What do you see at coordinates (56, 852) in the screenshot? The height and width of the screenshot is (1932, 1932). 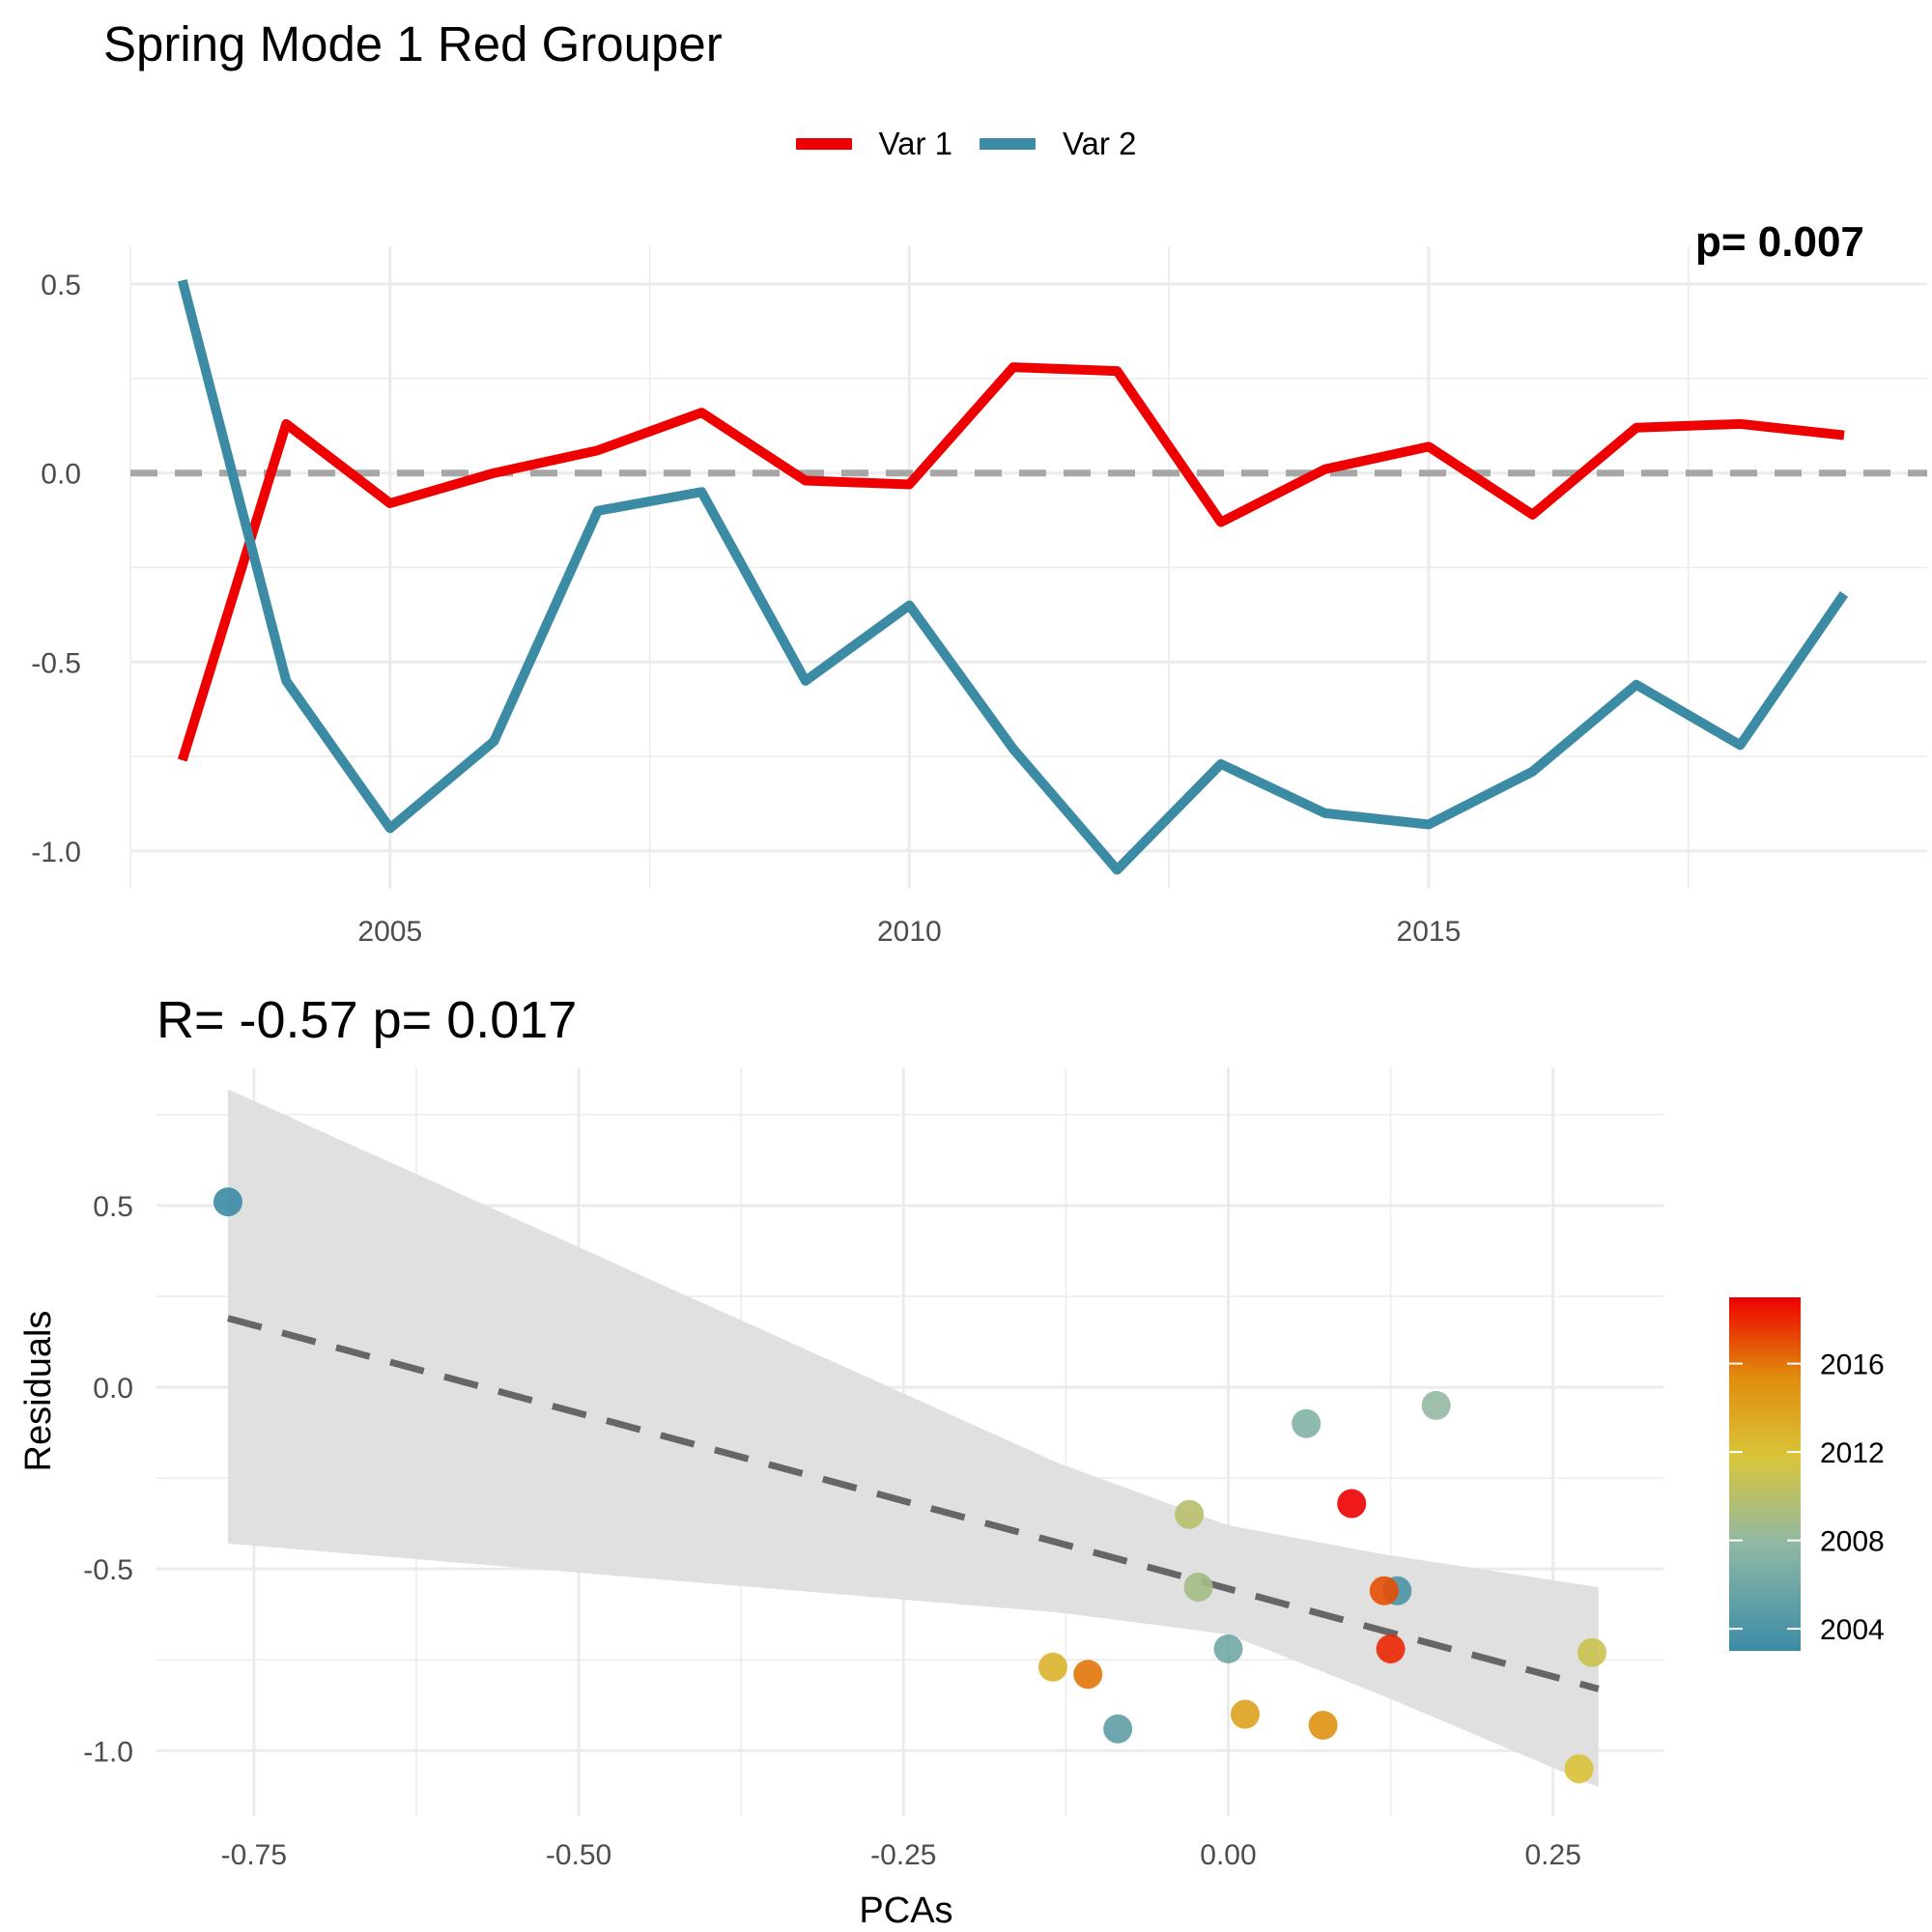 I see `top-y-tick-label: -1.0` at bounding box center [56, 852].